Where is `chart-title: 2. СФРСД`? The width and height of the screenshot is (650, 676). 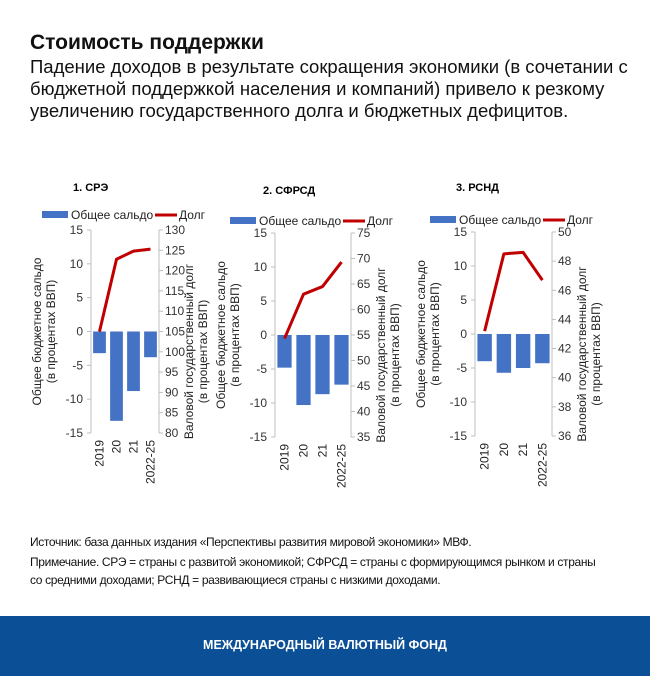 chart-title: 2. СФРСД is located at coordinates (289, 191).